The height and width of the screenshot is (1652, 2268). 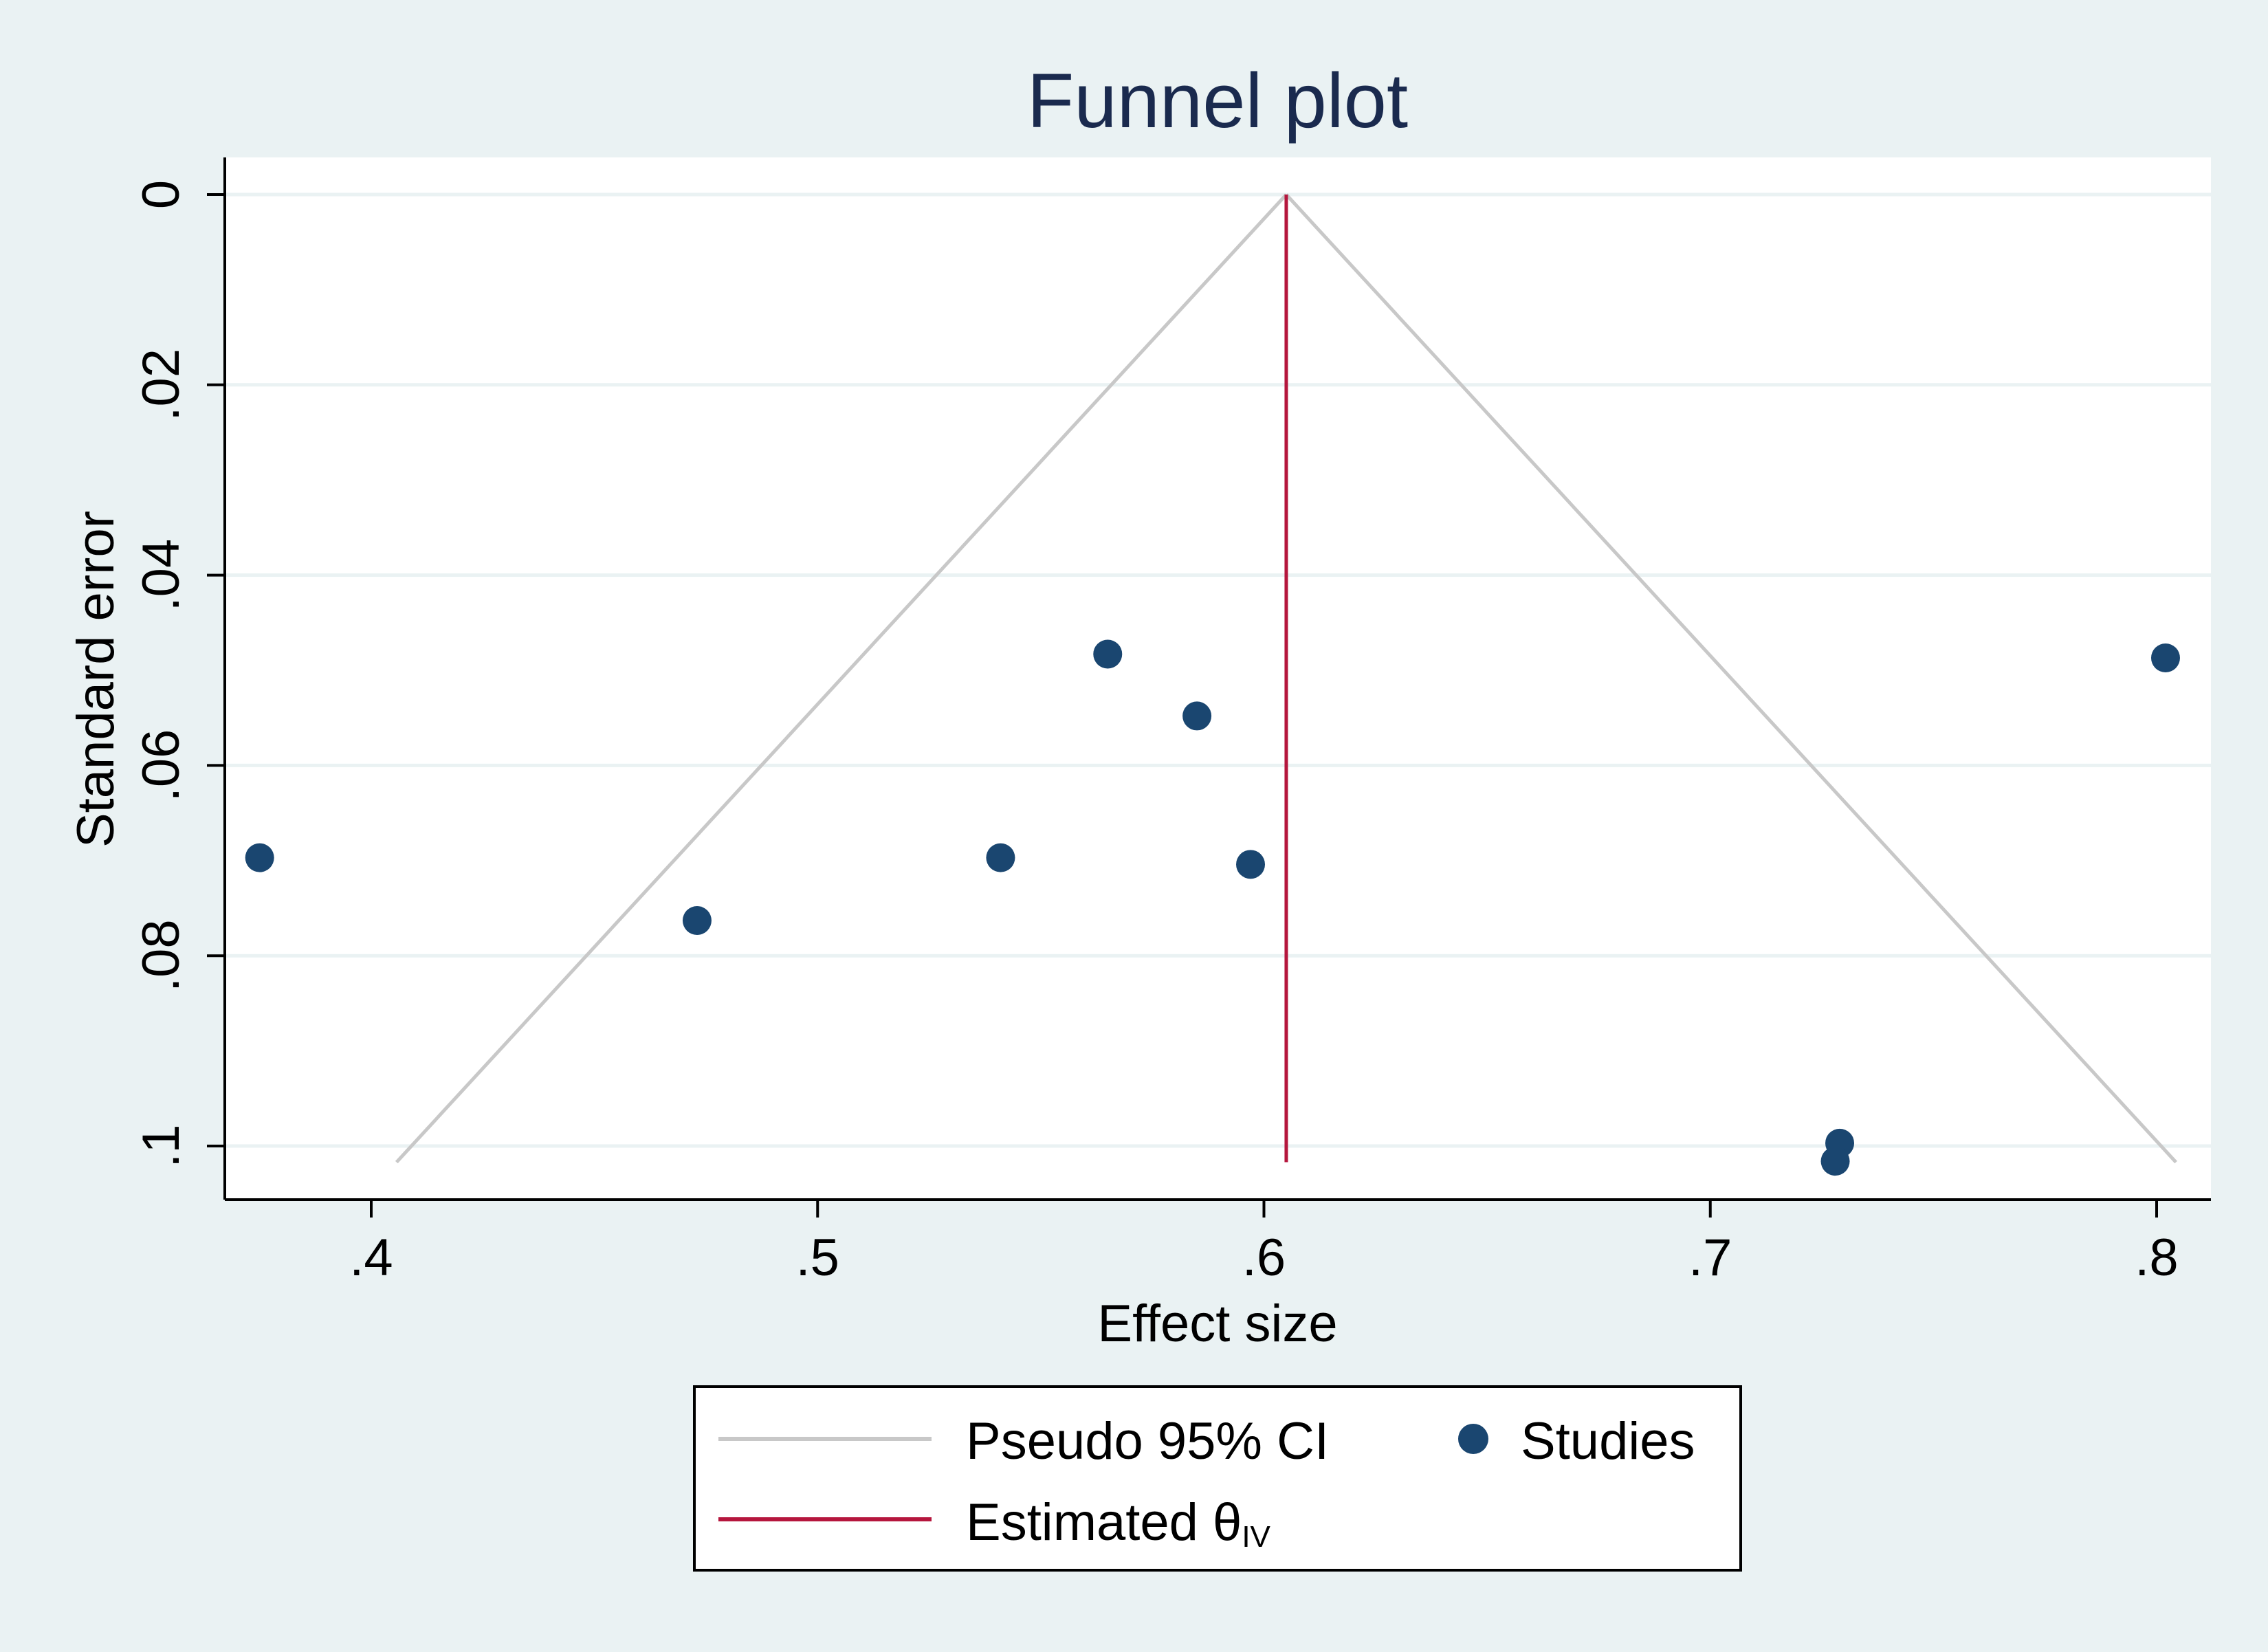 I want to click on x-tick-label-4: .8, so click(x=2157, y=1258).